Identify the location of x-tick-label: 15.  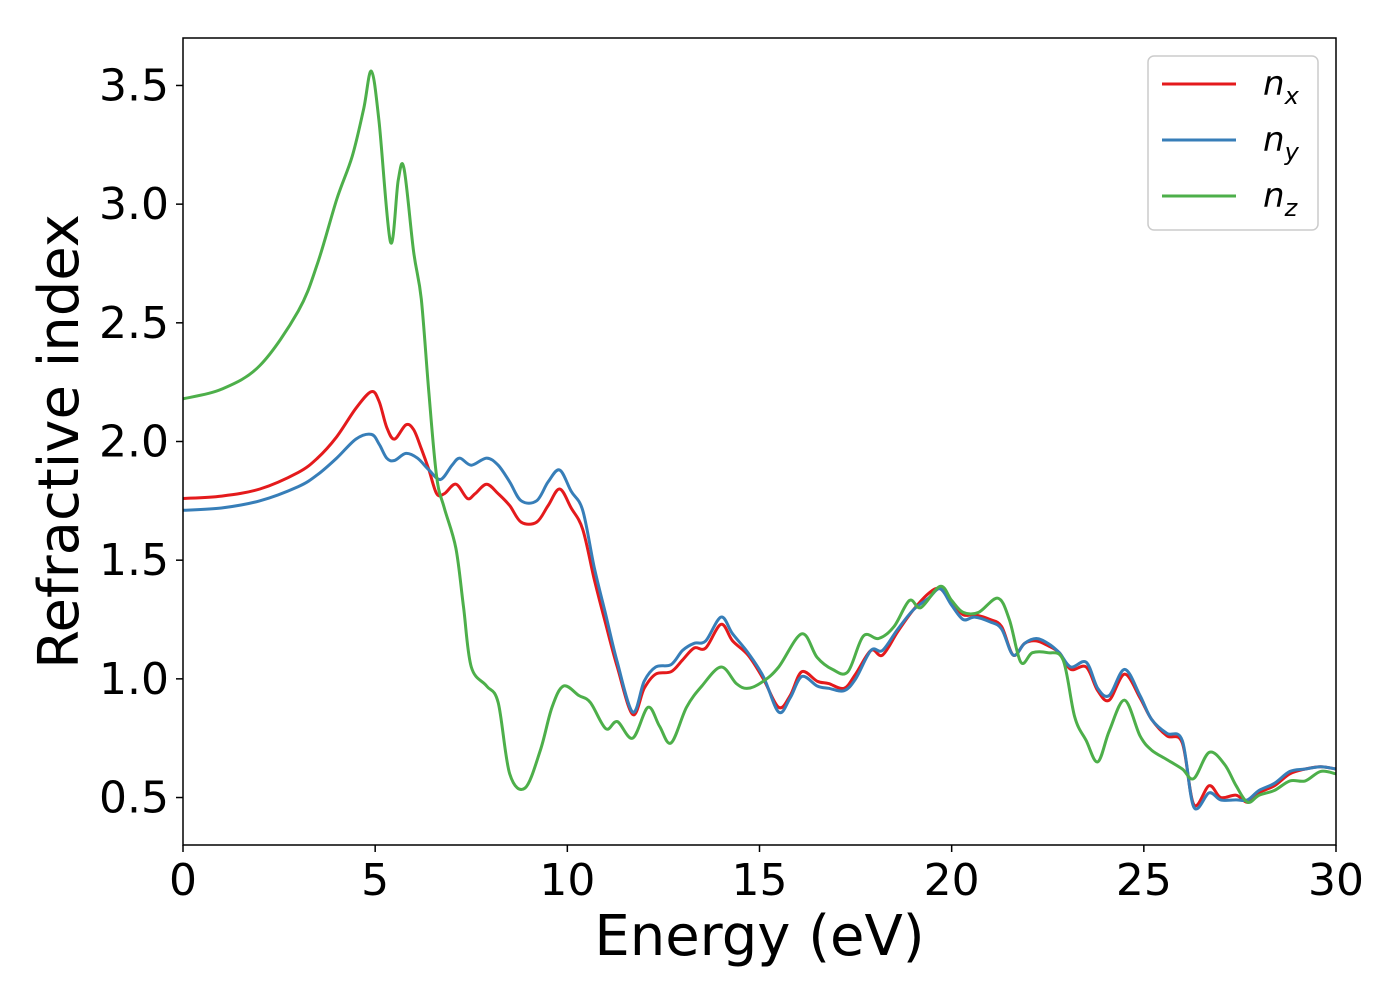
(760, 880).